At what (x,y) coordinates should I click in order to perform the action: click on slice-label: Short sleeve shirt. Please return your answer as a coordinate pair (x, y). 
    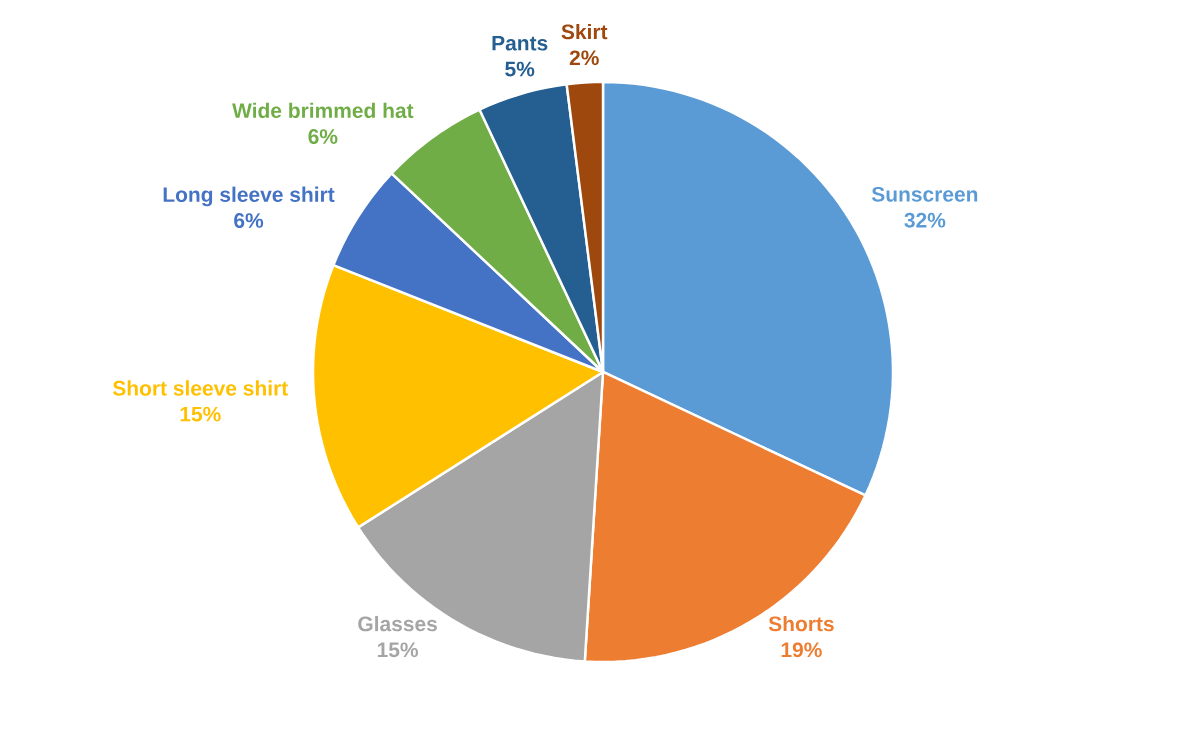
    Looking at the image, I should click on (200, 388).